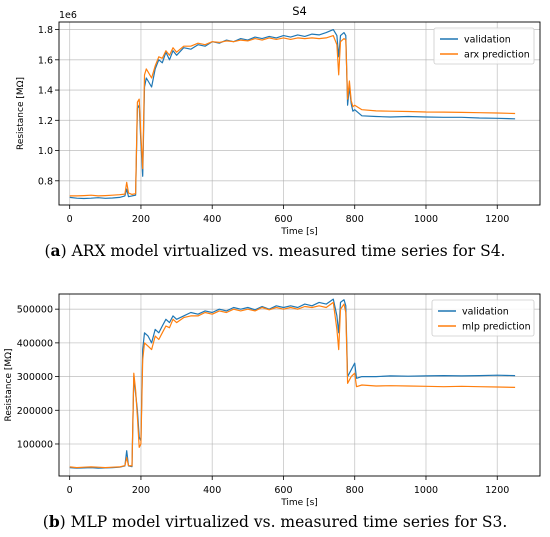 This screenshot has width=550, height=537. What do you see at coordinates (54, 521) in the screenshot?
I see `caption-b-letter: b` at bounding box center [54, 521].